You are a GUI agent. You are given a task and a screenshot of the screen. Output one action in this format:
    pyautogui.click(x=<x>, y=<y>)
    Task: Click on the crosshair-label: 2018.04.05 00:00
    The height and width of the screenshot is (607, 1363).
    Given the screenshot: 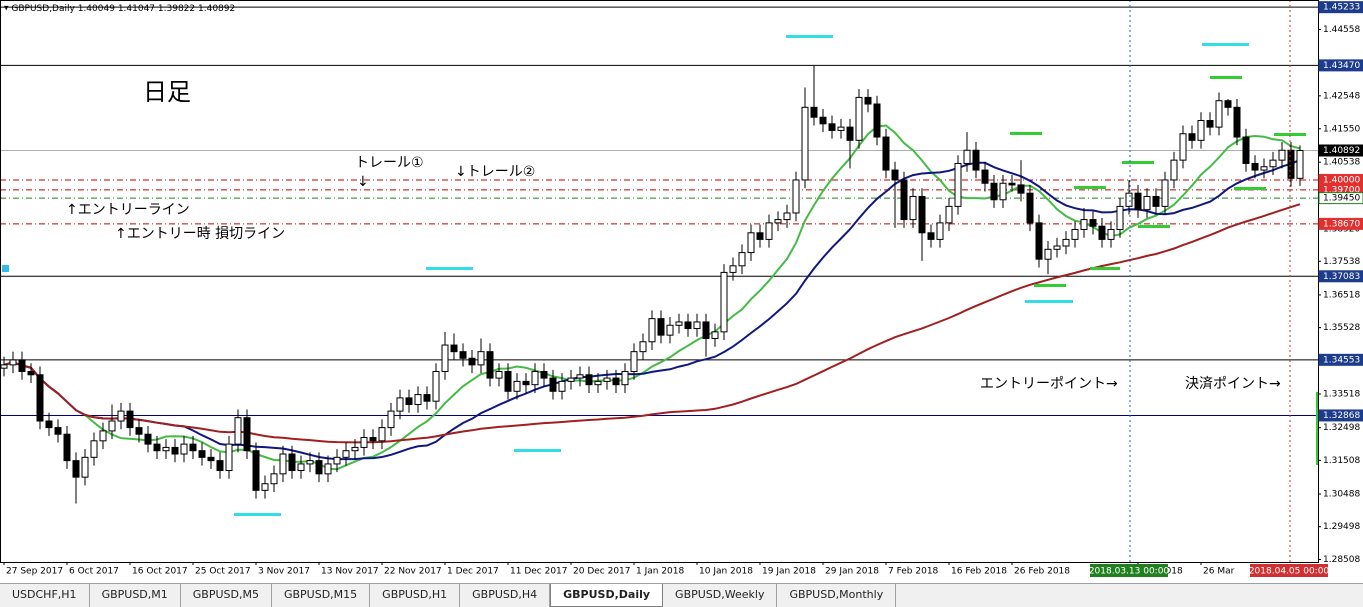 What is the action you would take?
    pyautogui.click(x=1289, y=572)
    